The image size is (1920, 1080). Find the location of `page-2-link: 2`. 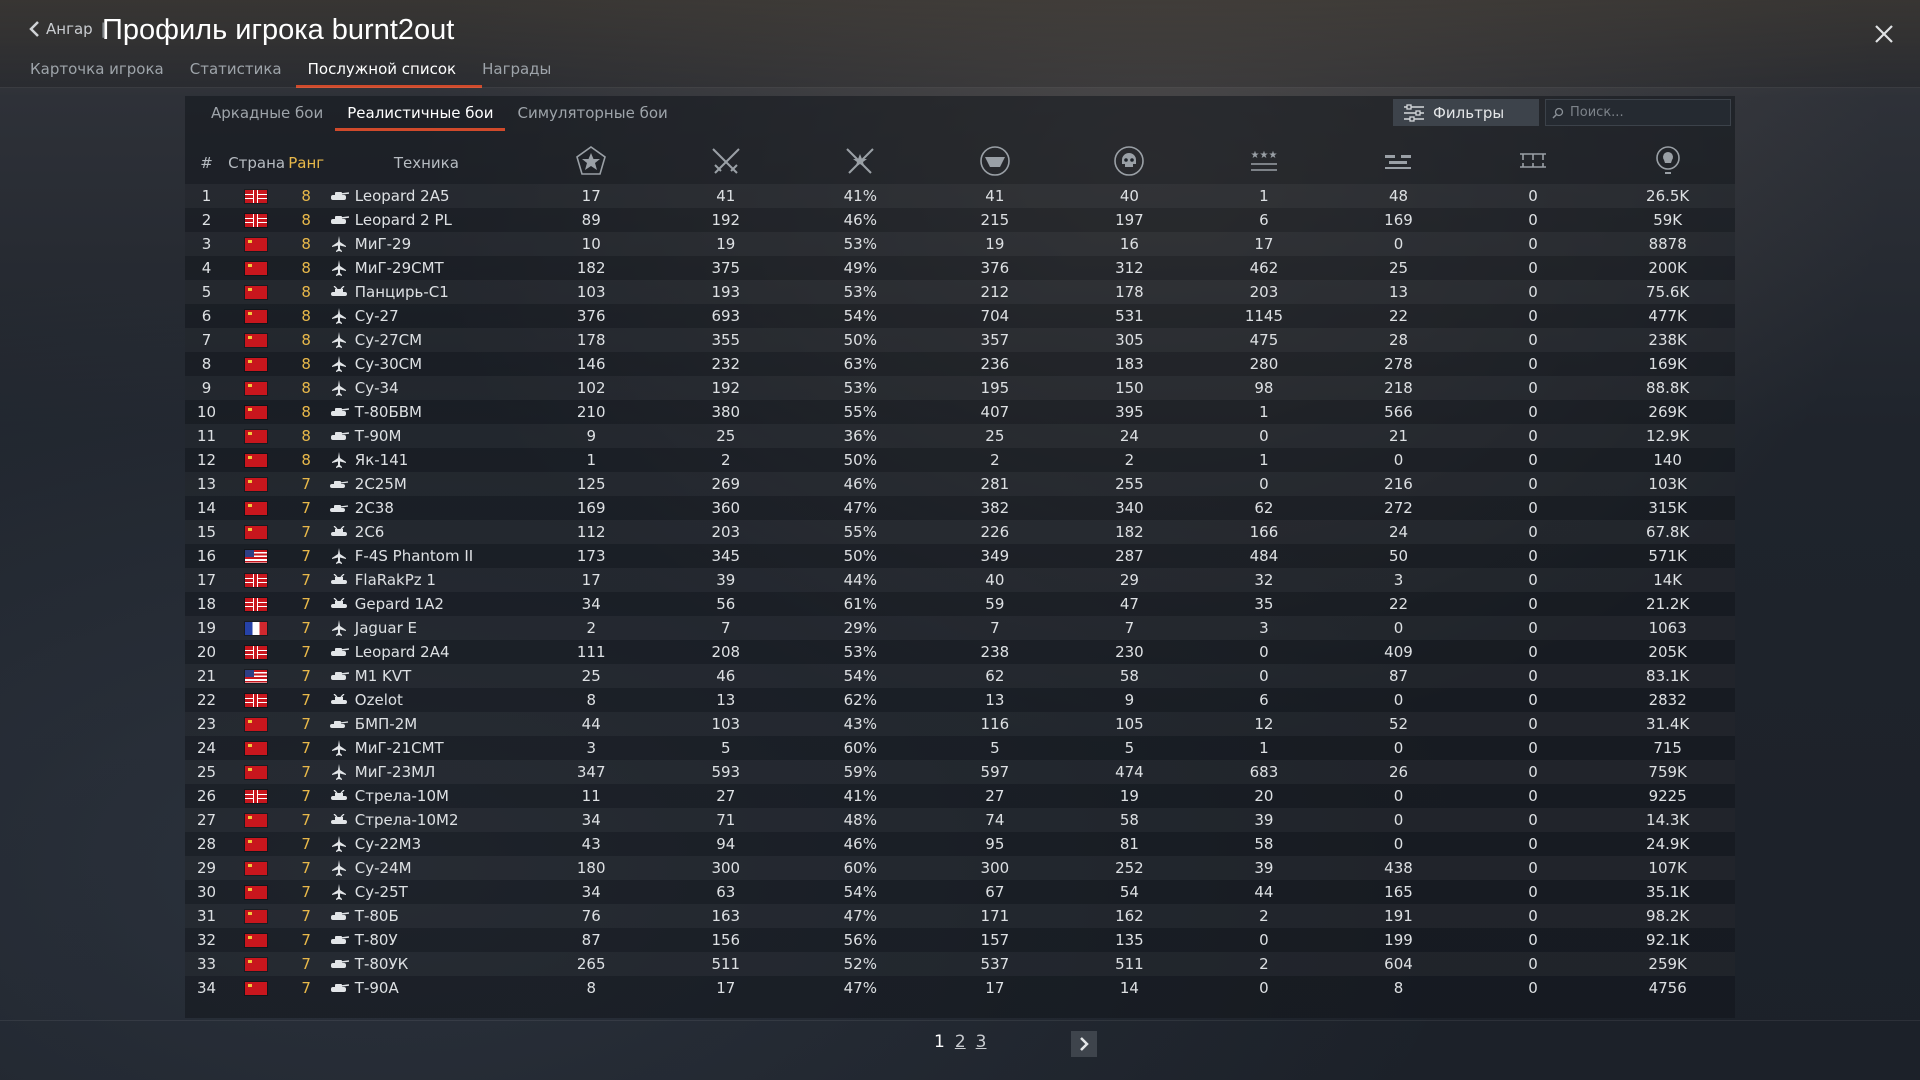

page-2-link: 2 is located at coordinates (960, 1042).